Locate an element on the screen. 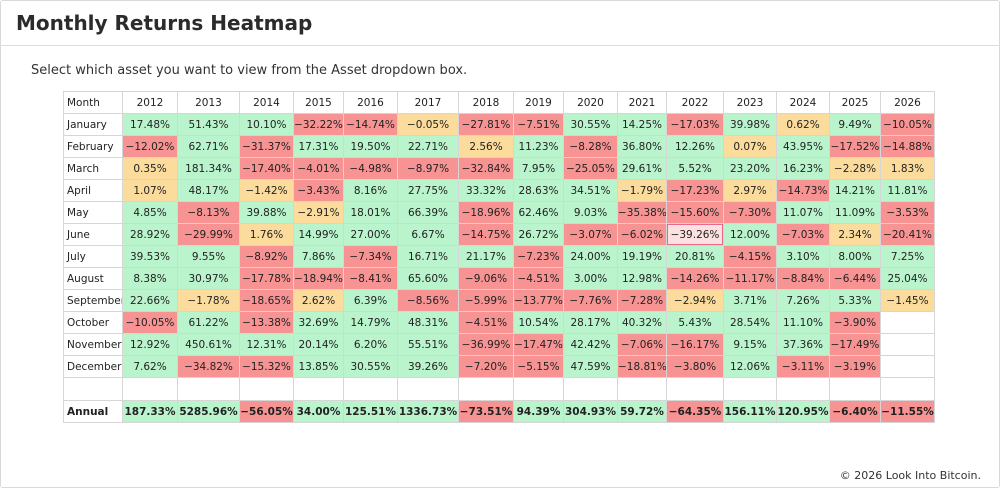  monthly-return-cell: −18.65% is located at coordinates (266, 300).